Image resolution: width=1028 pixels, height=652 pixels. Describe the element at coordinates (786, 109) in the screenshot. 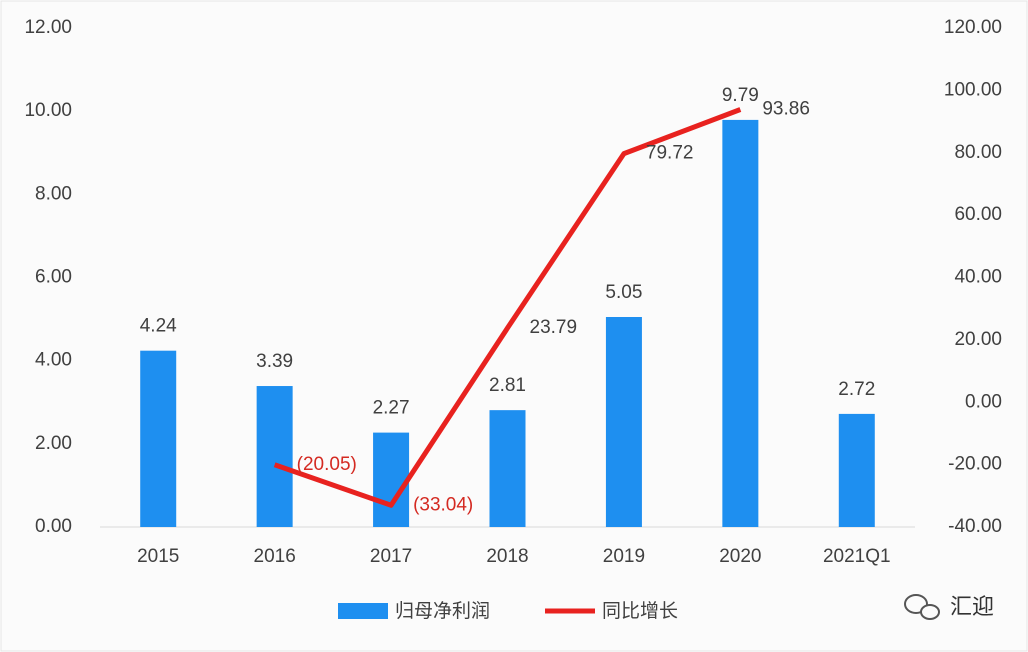

I see `line-value-label: 93.86` at that location.